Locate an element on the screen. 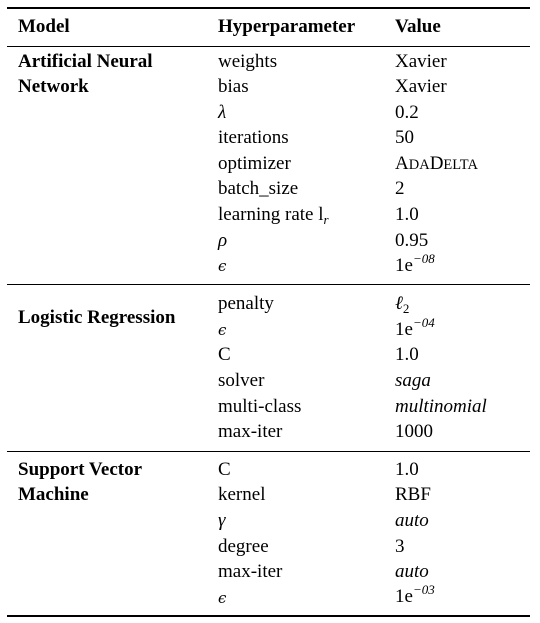 This screenshot has width=540, height=623. param-iterations: iterations is located at coordinates (253, 137).